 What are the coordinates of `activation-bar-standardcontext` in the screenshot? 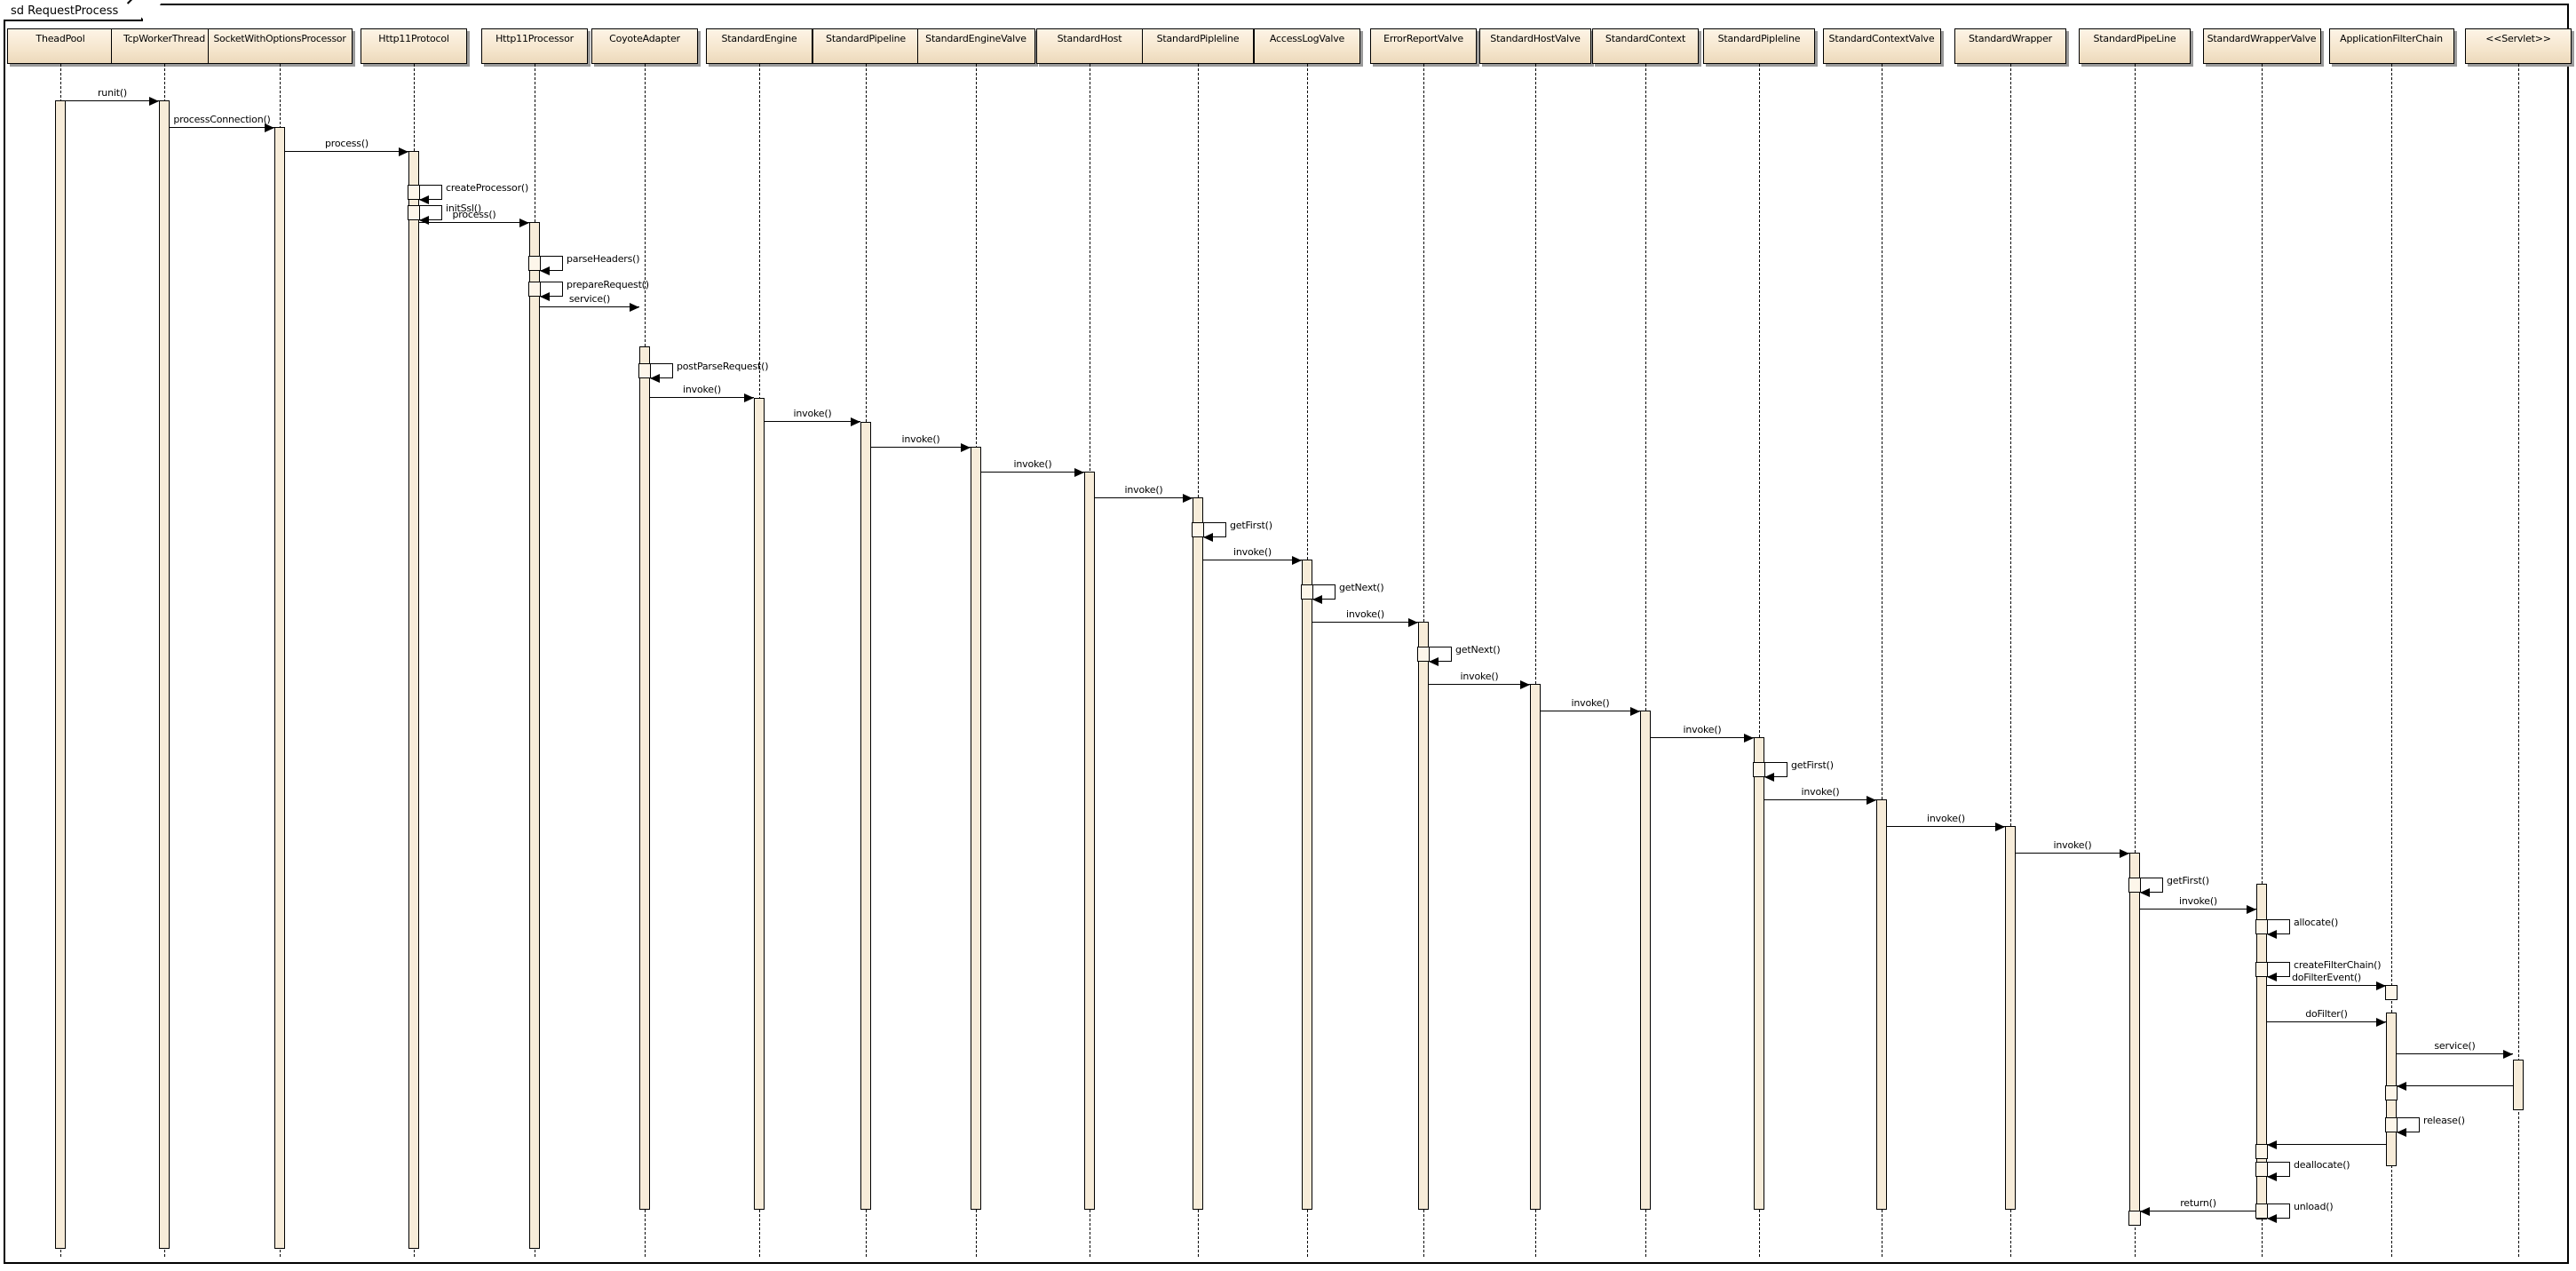 It's located at (1646, 961).